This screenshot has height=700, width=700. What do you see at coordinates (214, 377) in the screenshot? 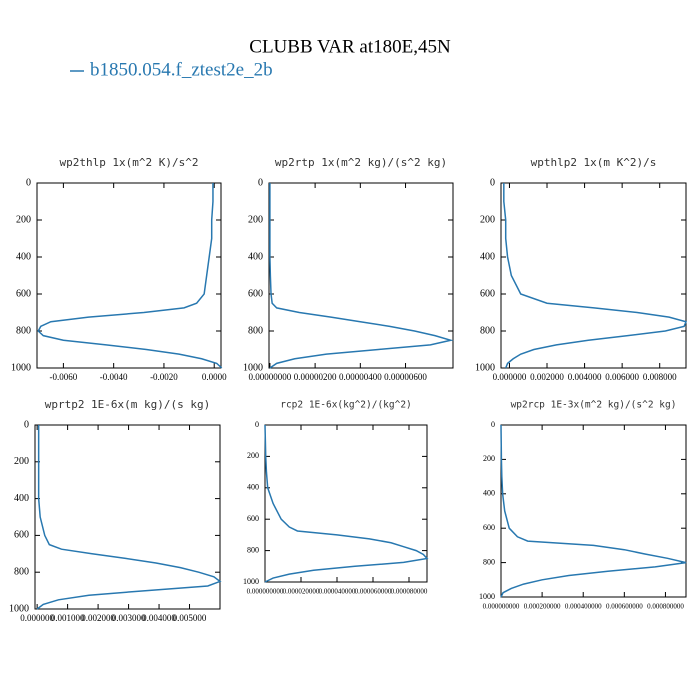
I see `x-tick-label: 0.0000` at bounding box center [214, 377].